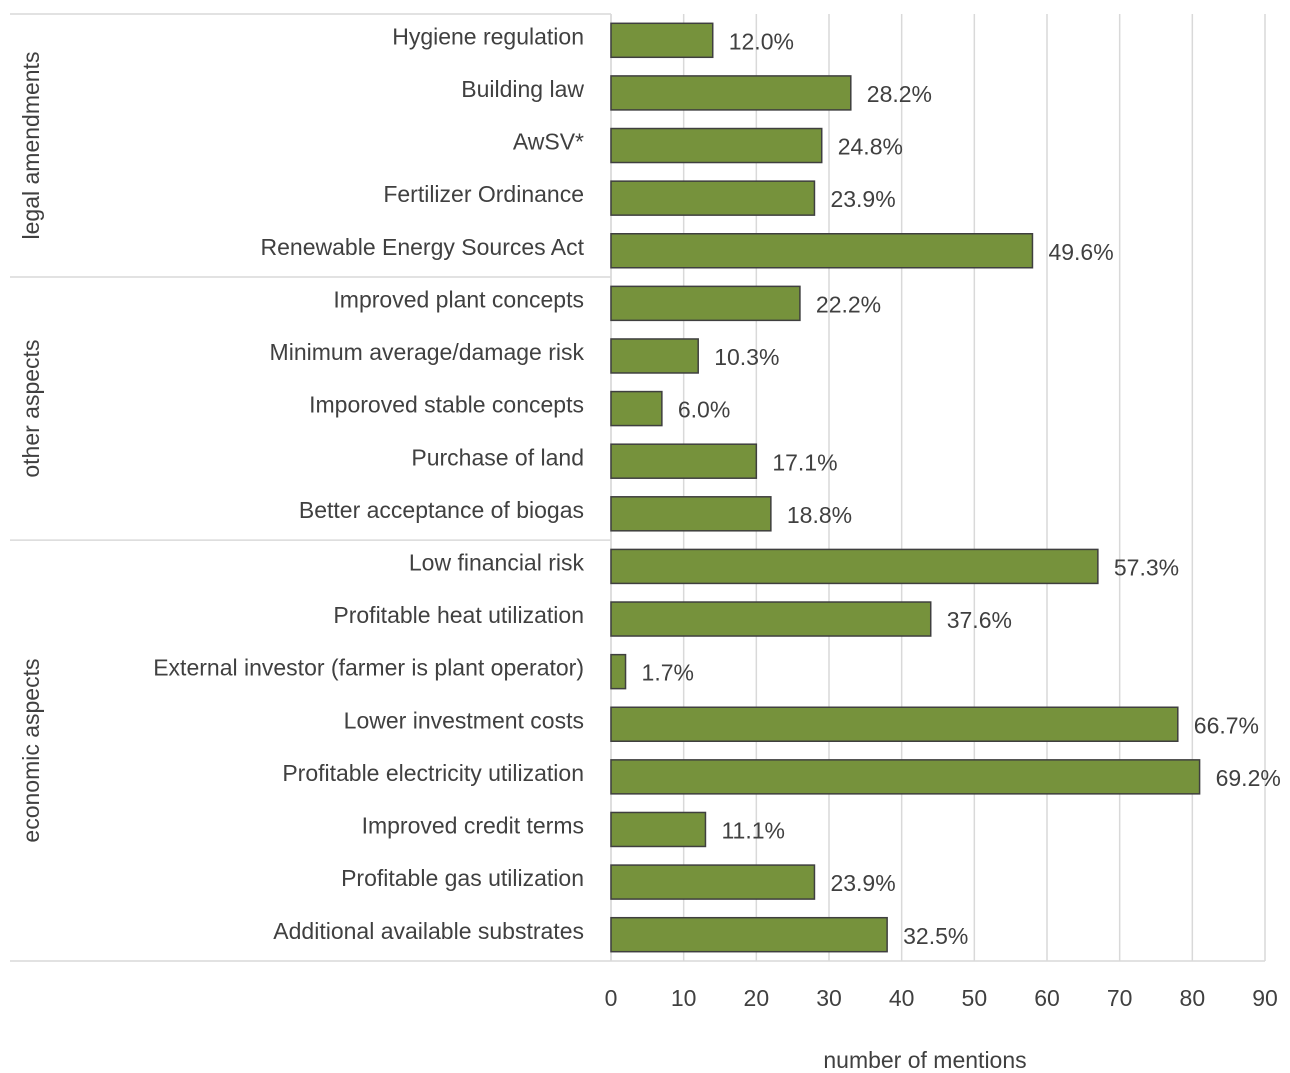  Describe the element at coordinates (497, 457) in the screenshot. I see `y-tick-label: Purchase of land` at that location.